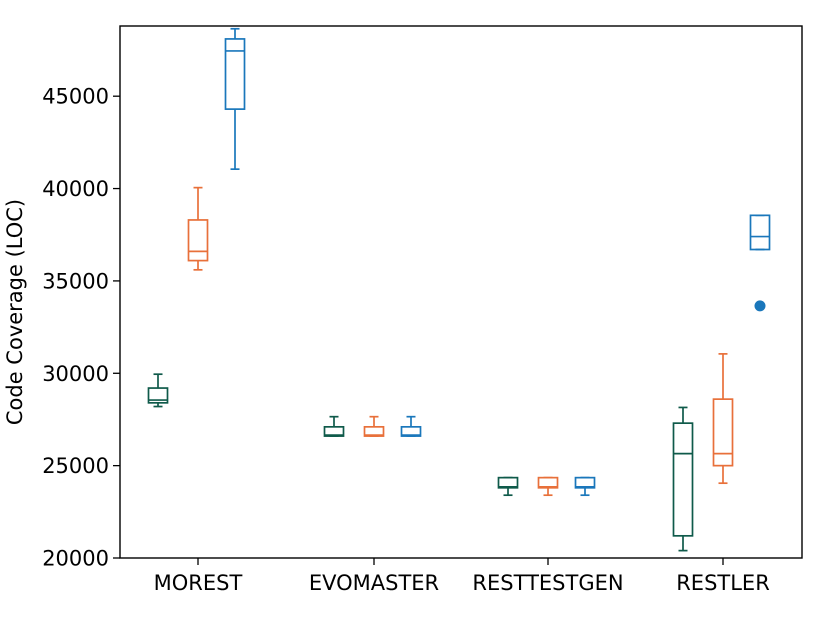 The image size is (830, 623). Describe the element at coordinates (462, 576) in the screenshot. I see `x-axis: MOREST EVOMASTER RESTTESTGEN RESTLER` at that location.